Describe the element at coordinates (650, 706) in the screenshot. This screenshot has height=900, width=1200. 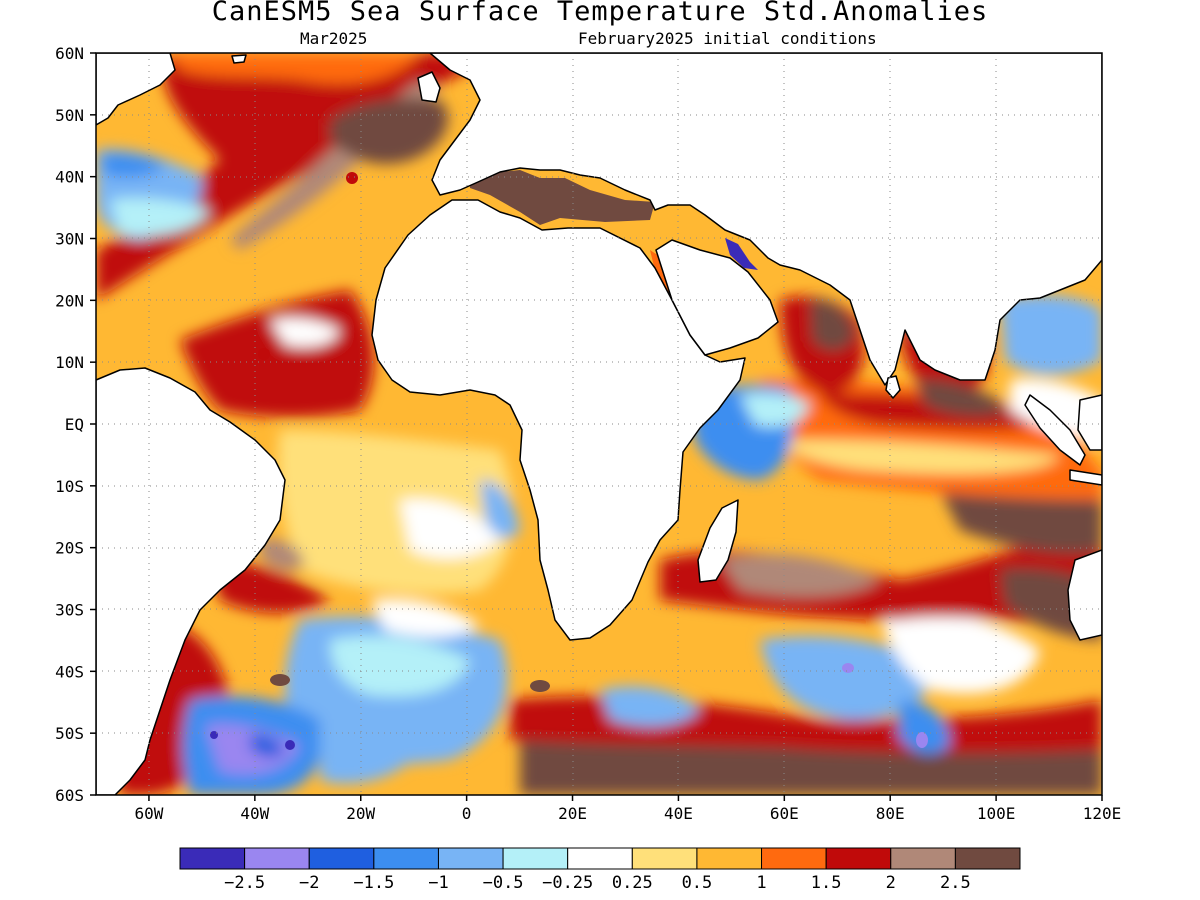
I see `anomaly-si-cool-west` at that location.